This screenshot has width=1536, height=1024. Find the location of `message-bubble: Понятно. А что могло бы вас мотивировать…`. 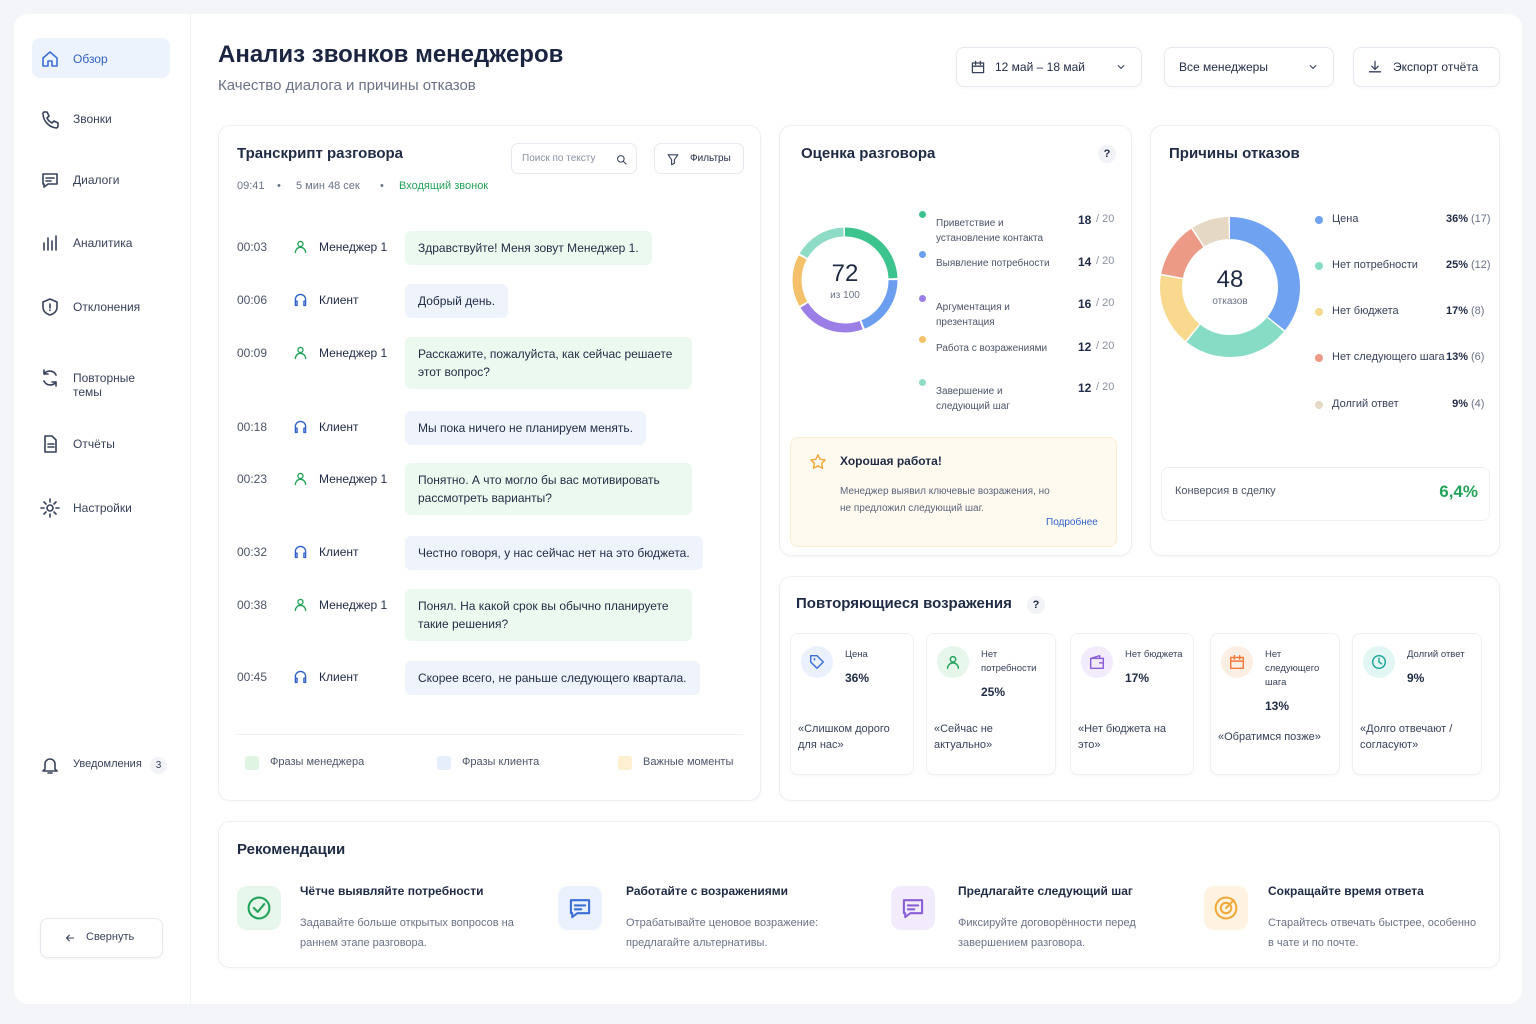

message-bubble: Понятно. А что могло бы вас мотивировать… is located at coordinates (548, 489).